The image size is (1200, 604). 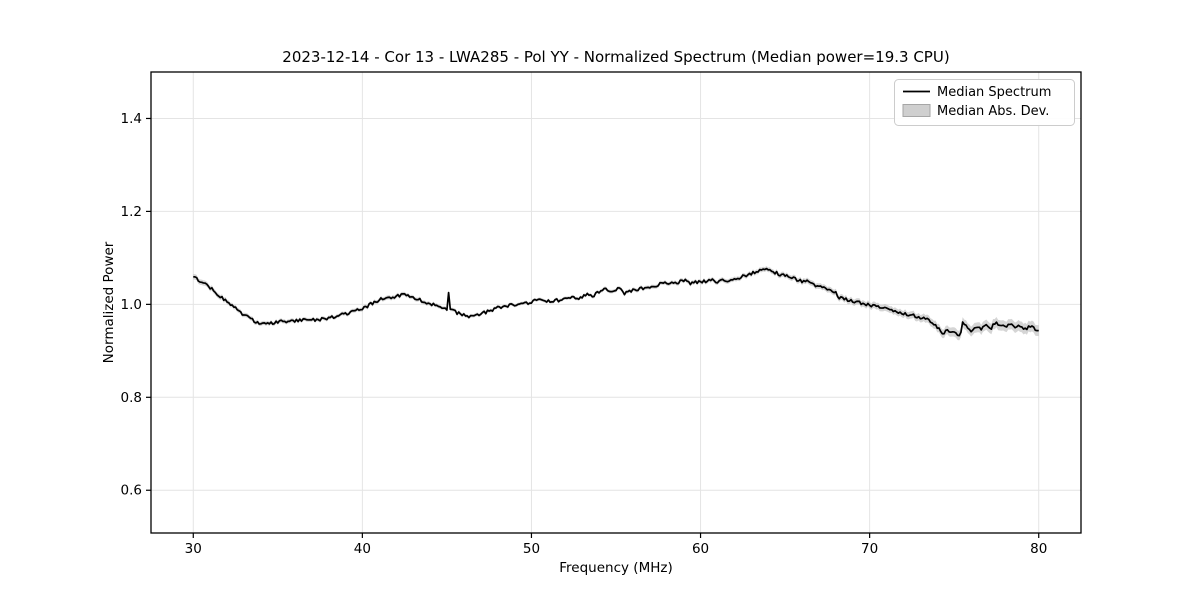 What do you see at coordinates (615, 568) in the screenshot?
I see `x-axis-label: Frequency (MHz)` at bounding box center [615, 568].